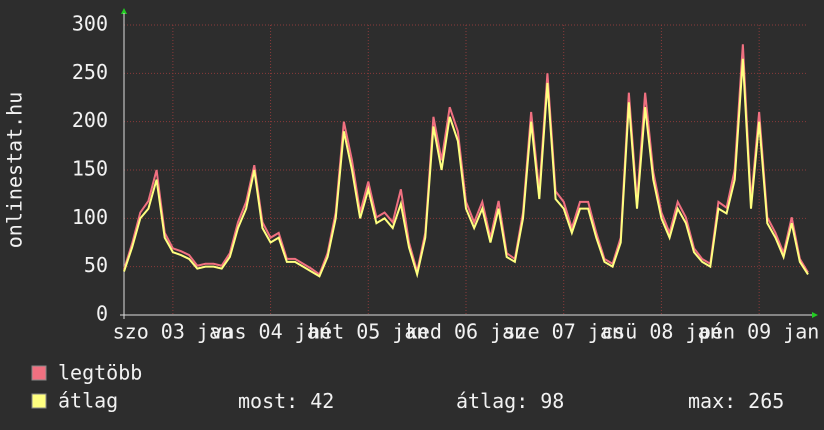  Describe the element at coordinates (268, 401) in the screenshot. I see `stat-label: most:` at that location.